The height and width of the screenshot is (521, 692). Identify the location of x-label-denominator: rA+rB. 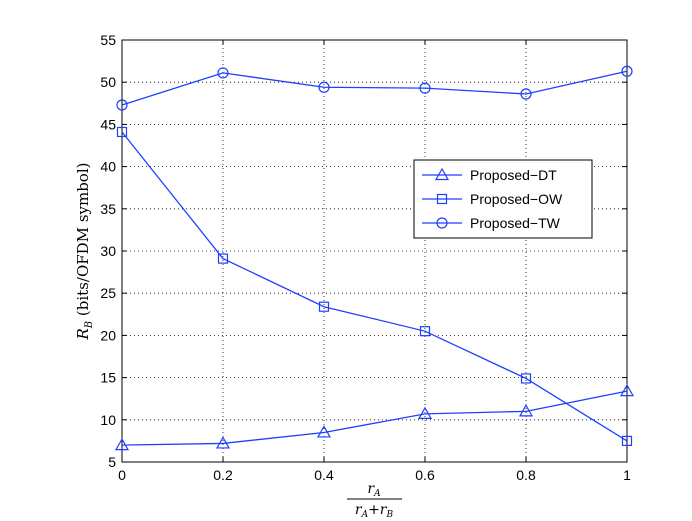
(374, 511).